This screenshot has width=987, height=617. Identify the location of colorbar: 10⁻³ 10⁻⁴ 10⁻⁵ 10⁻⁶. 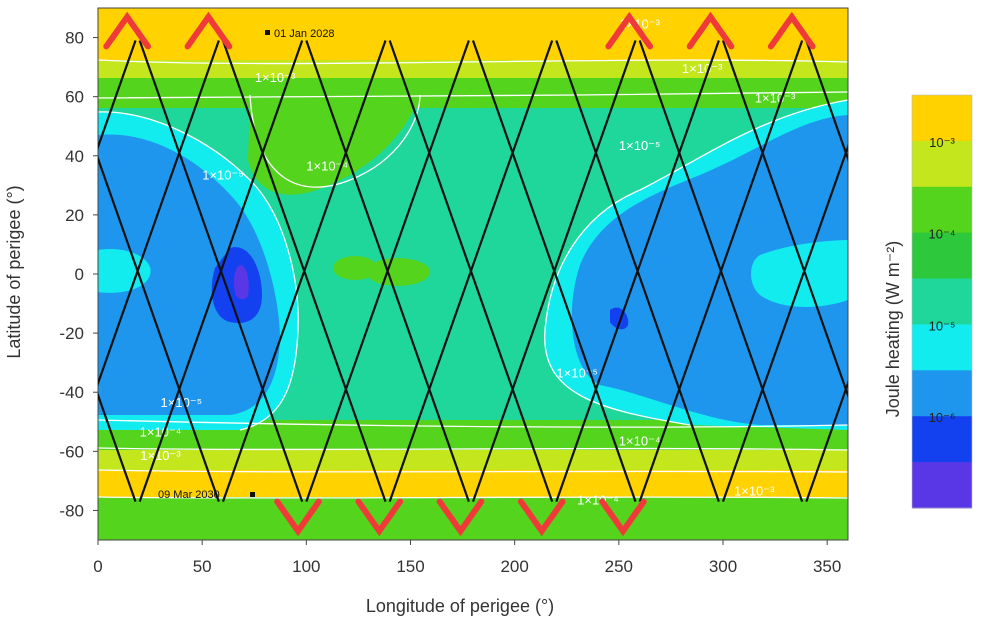
(942, 301).